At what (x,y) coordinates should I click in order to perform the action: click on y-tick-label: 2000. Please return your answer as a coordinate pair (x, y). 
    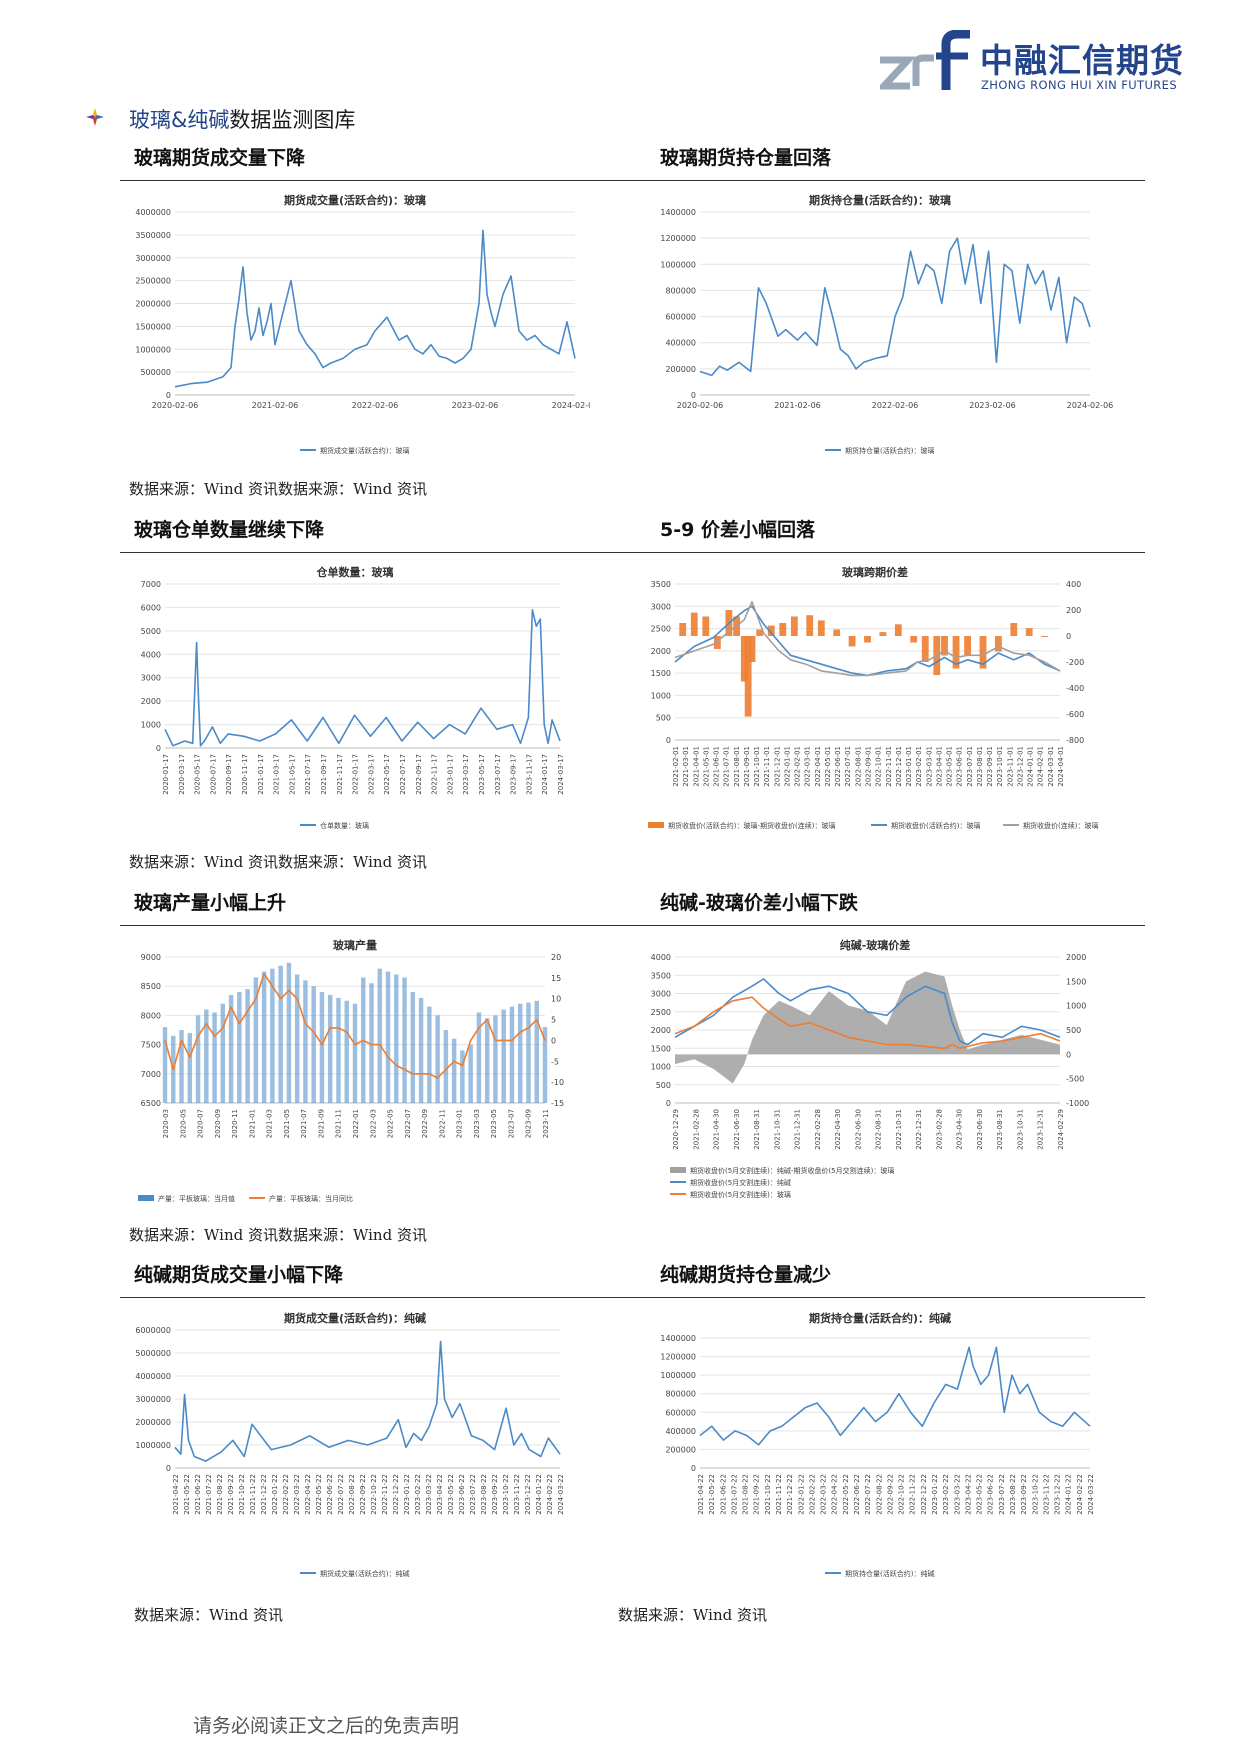
    Looking at the image, I should click on (151, 701).